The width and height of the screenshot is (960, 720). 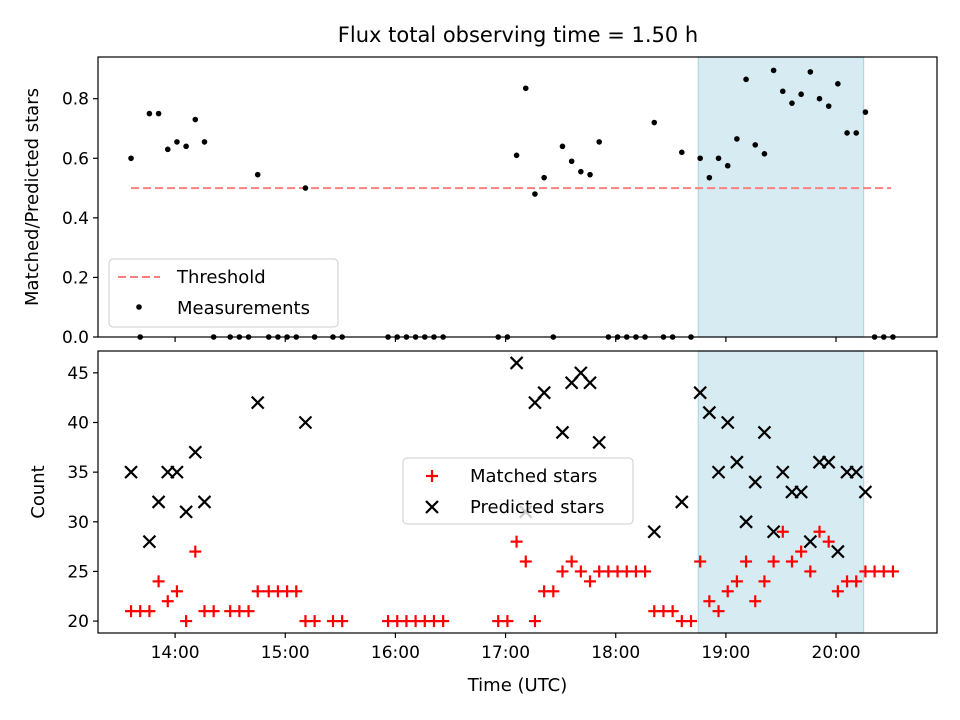 What do you see at coordinates (285, 653) in the screenshot?
I see `x-tick-label: 15:00` at bounding box center [285, 653].